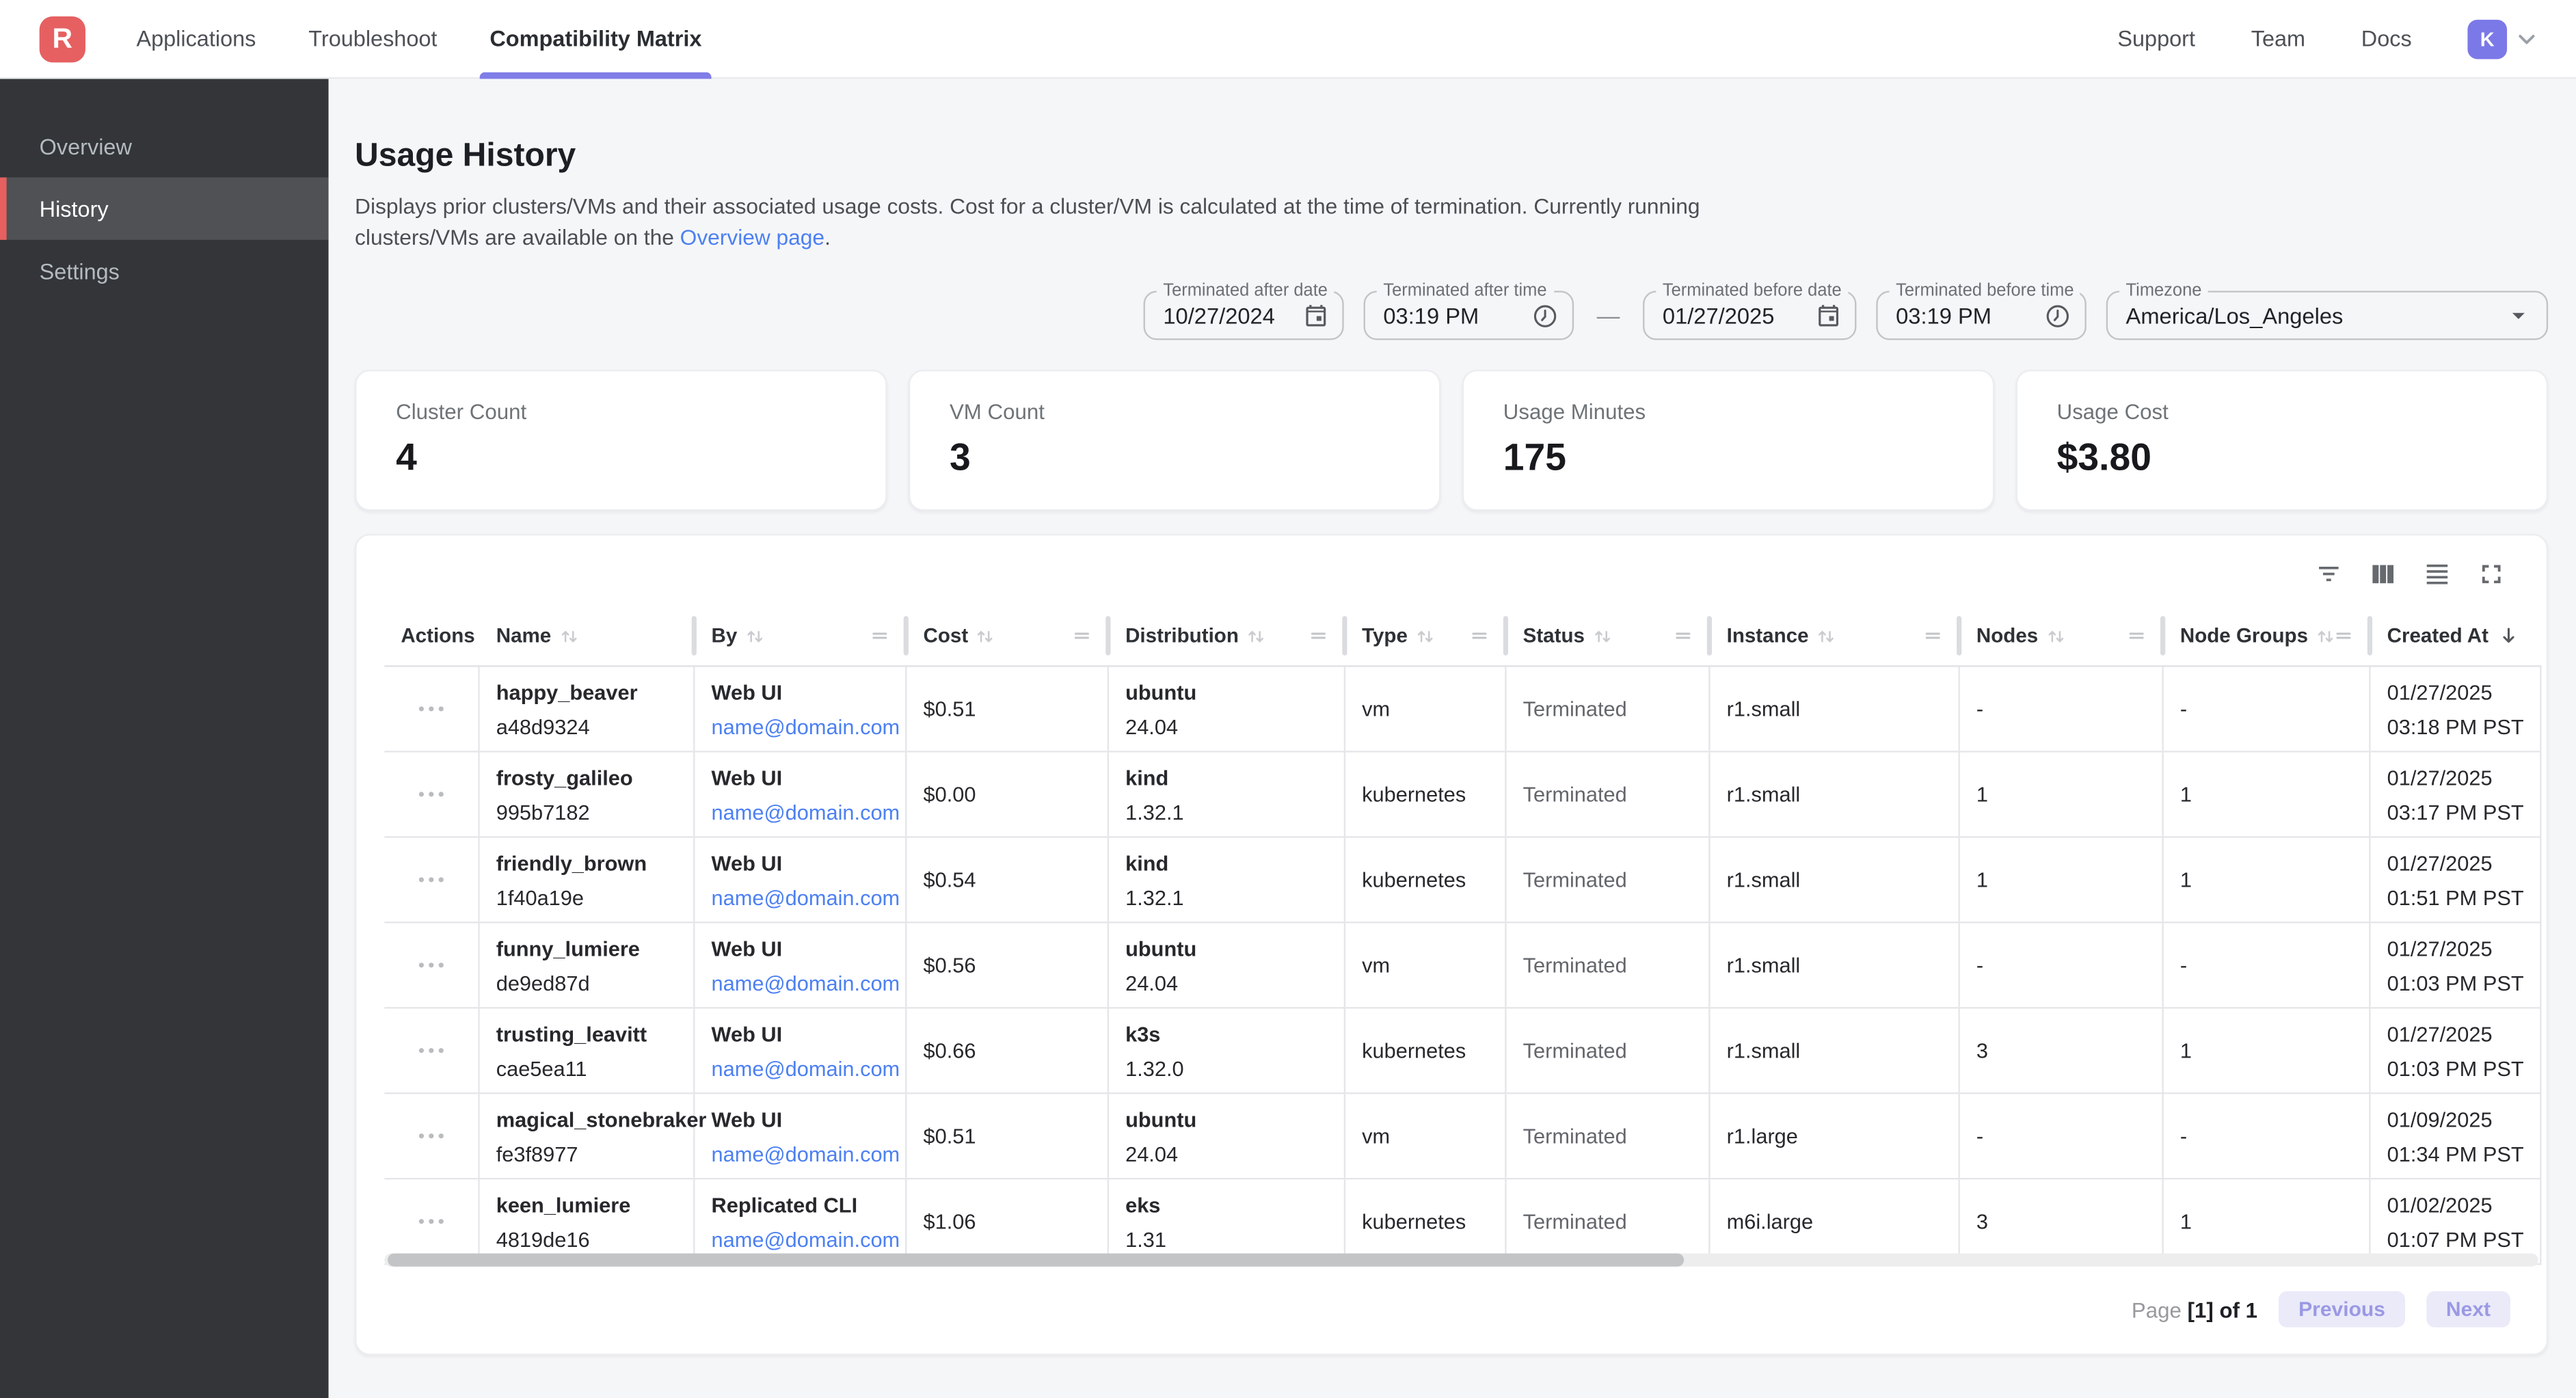  Describe the element at coordinates (1243, 310) in the screenshot. I see `terminated-after-date-field: Terminated after date 10/27/2024` at that location.